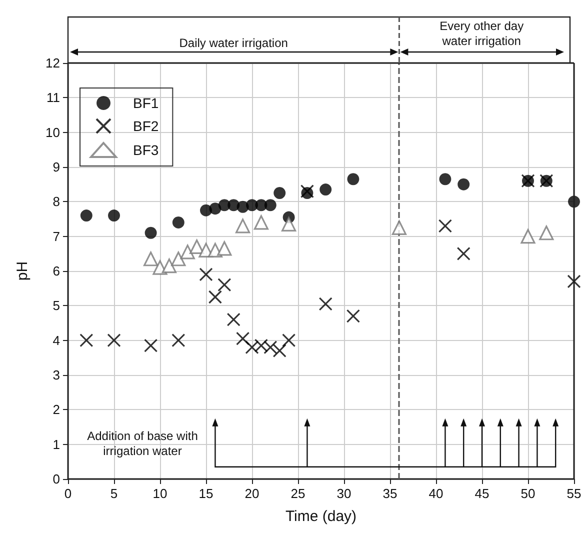 This screenshot has width=586, height=536. I want to click on x-tick-label: 30, so click(344, 493).